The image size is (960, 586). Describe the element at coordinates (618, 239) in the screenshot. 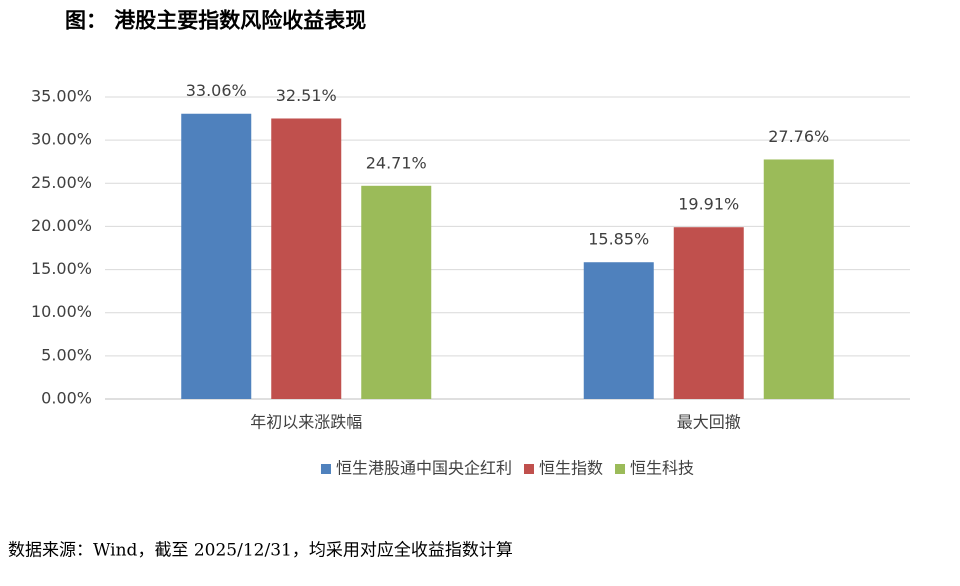

I see `value-label: 15.85%` at that location.